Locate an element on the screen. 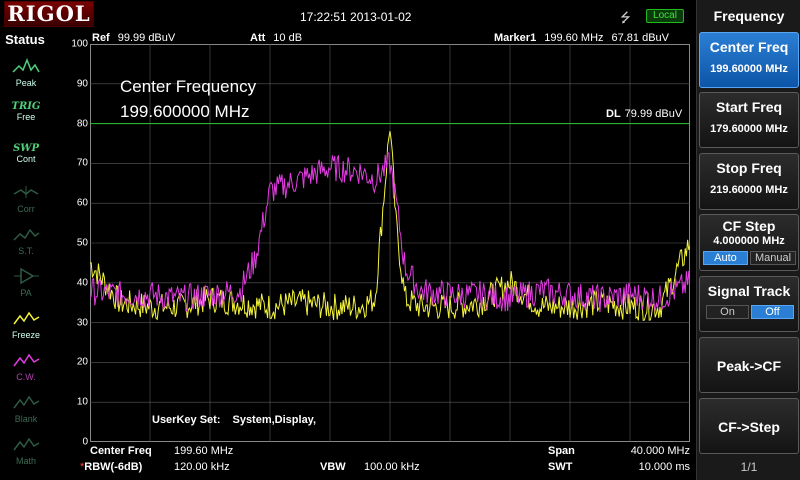 The height and width of the screenshot is (480, 800). status-sweep: SWP Cont is located at coordinates (26, 159).